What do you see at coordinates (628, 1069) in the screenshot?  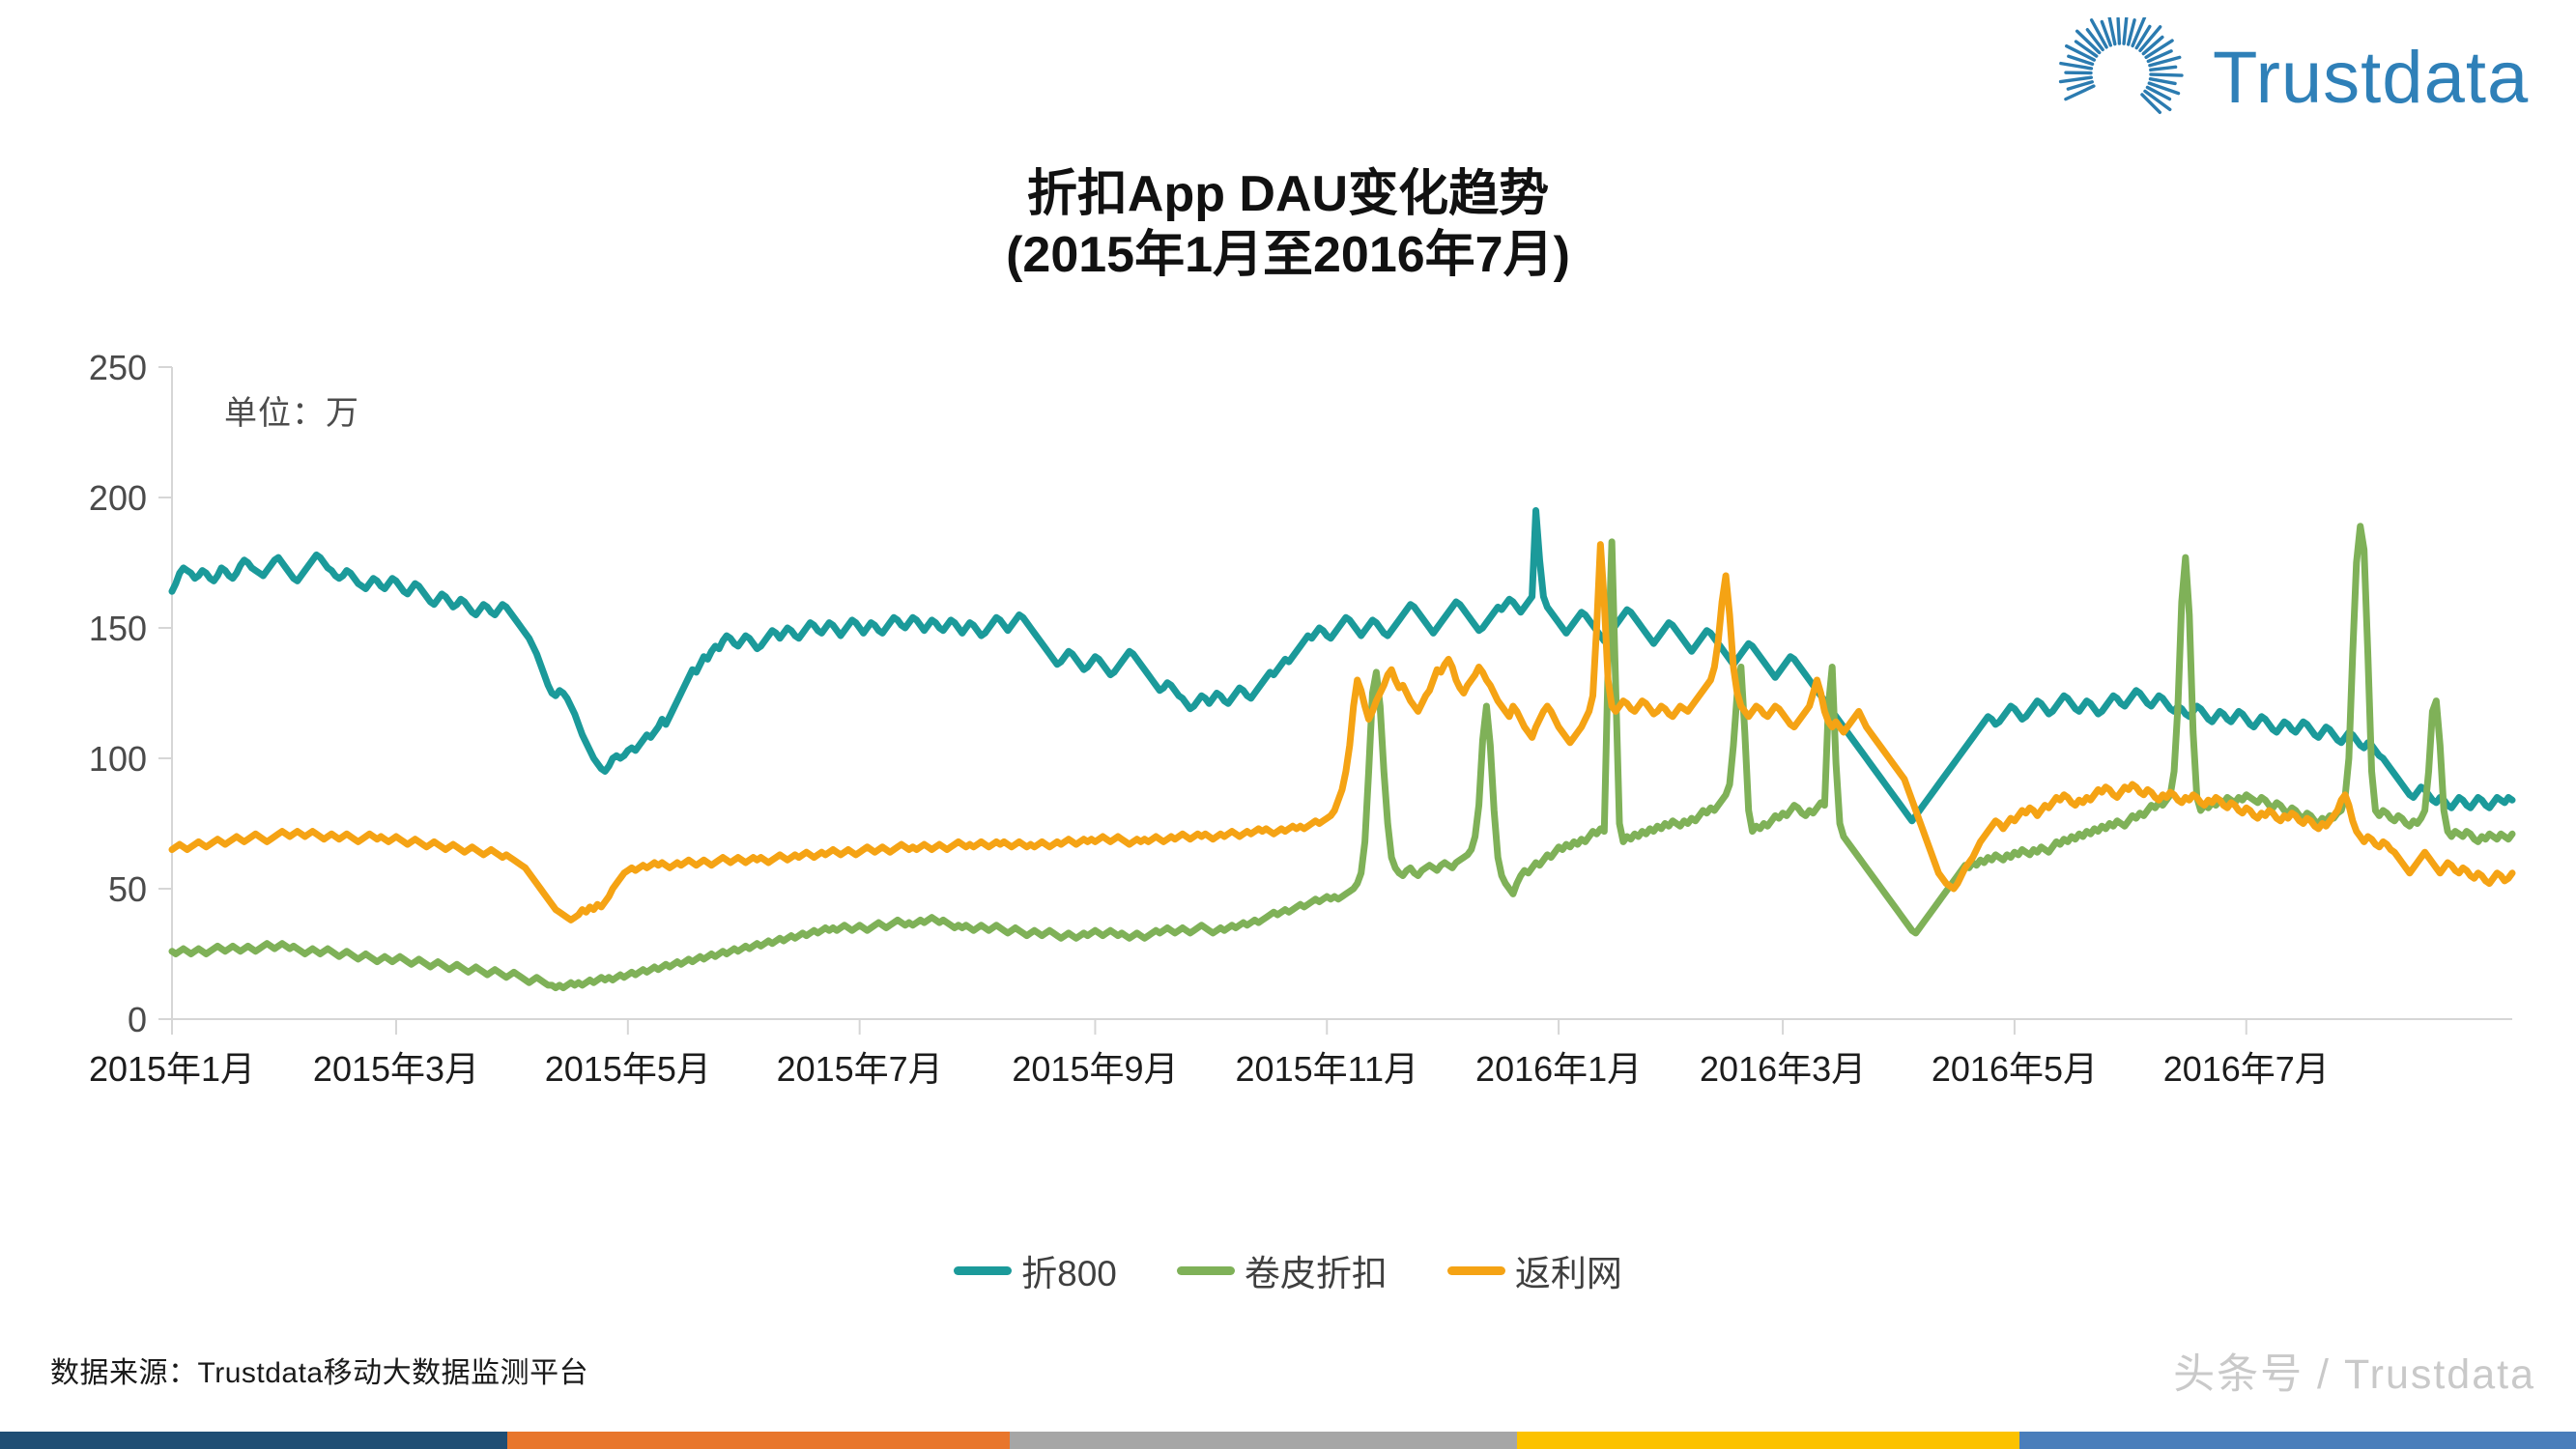 I see `x-tick-label: 2015年5月` at bounding box center [628, 1069].